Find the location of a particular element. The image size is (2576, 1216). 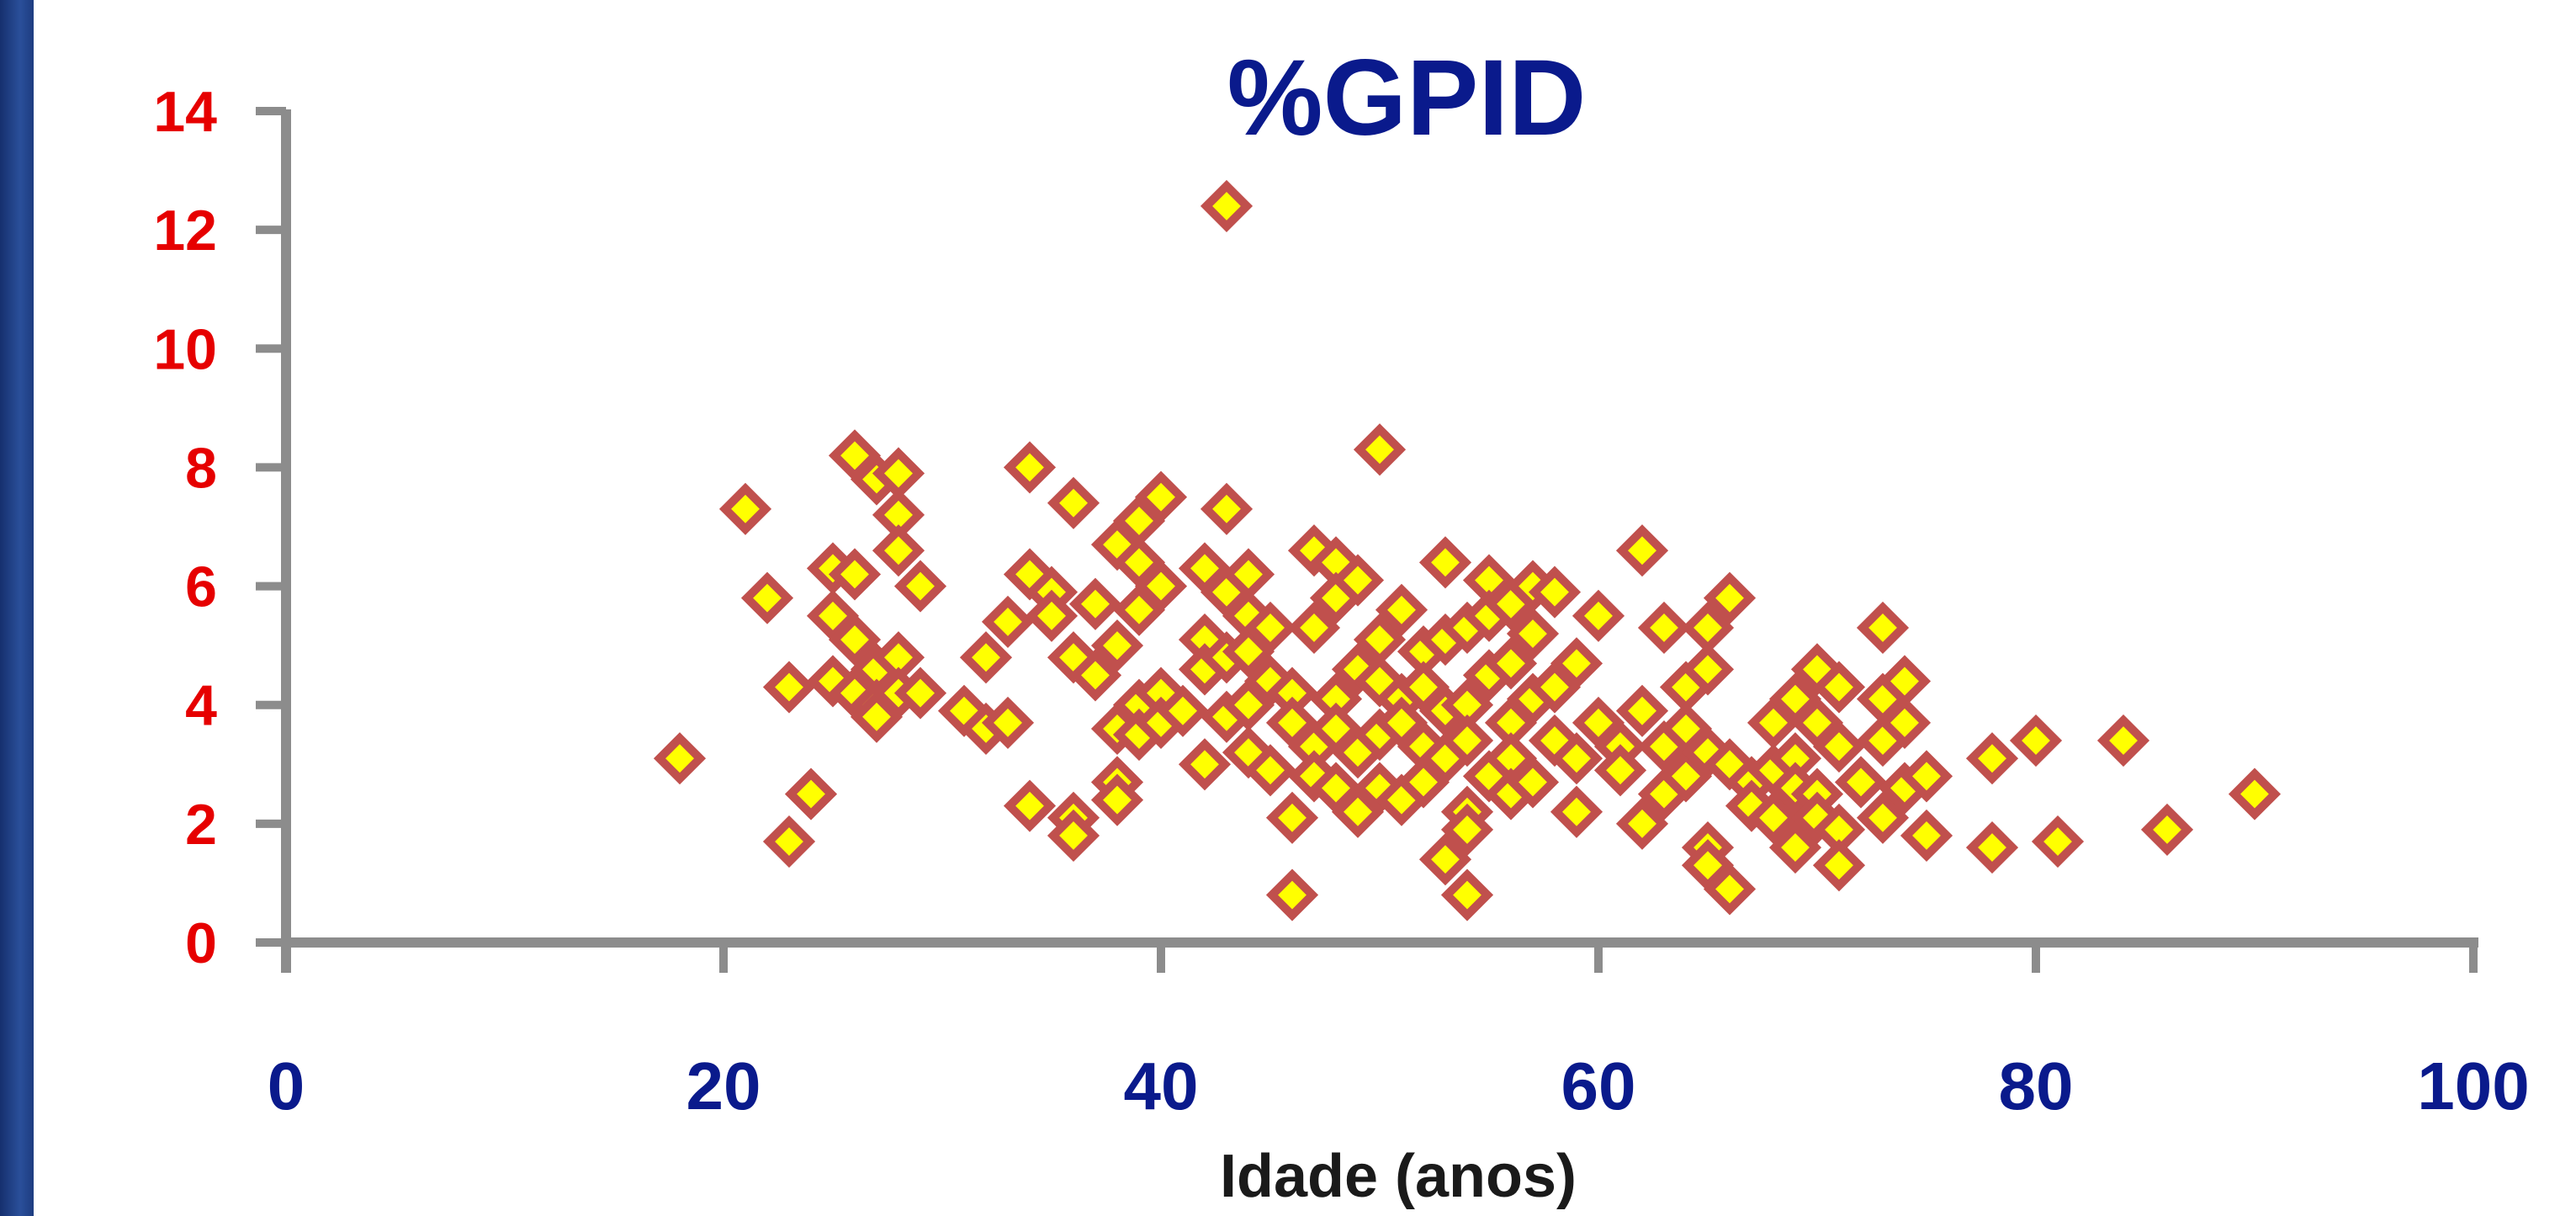

x-tick-label: 20 is located at coordinates (723, 1086).